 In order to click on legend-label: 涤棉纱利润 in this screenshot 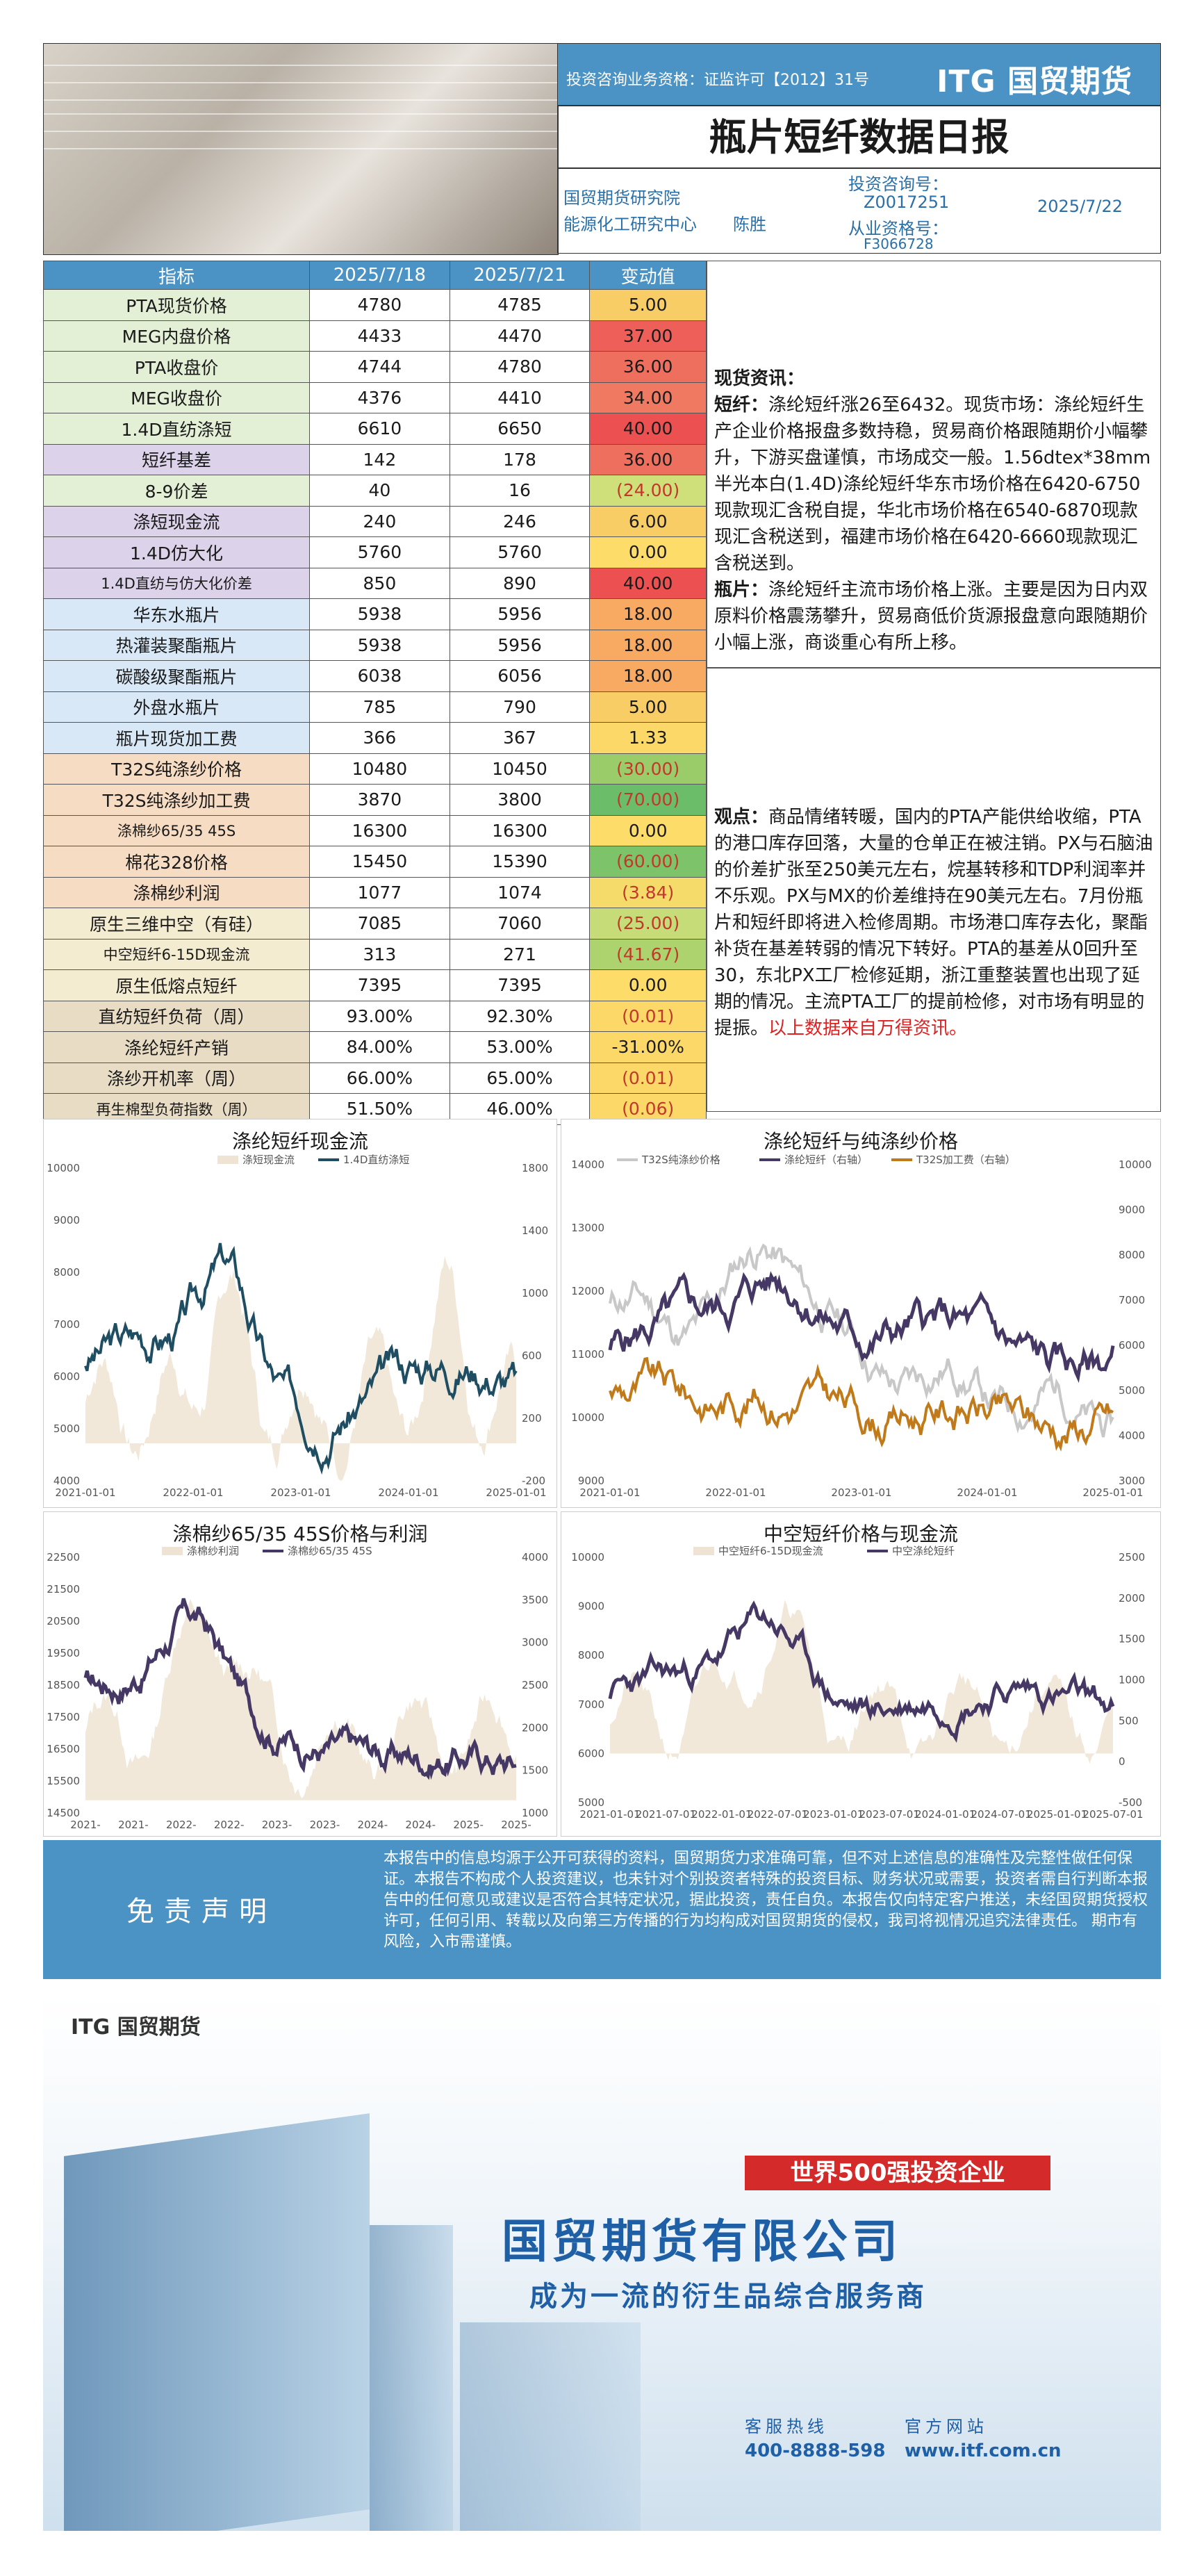, I will do `click(213, 1551)`.